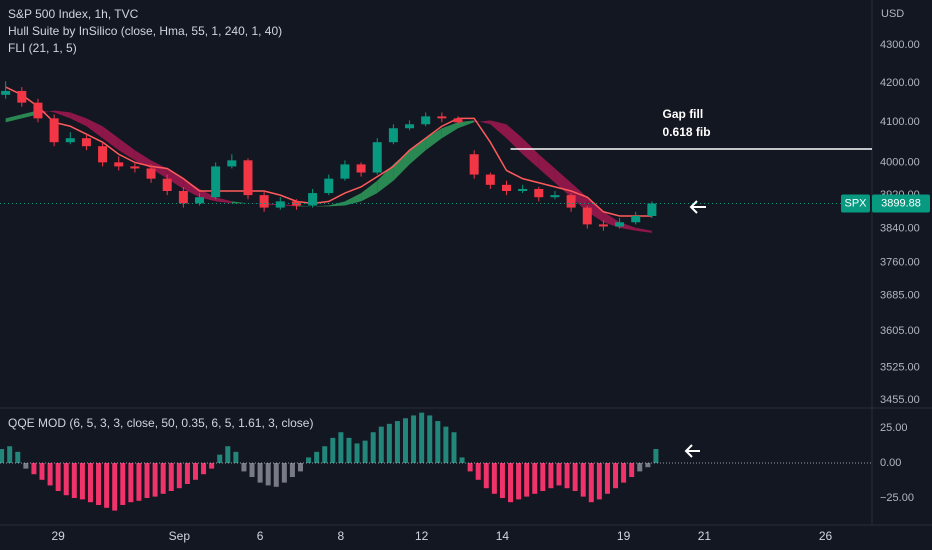 The width and height of the screenshot is (932, 550). Describe the element at coordinates (901, 203) in the screenshot. I see `price-label: 3899.88` at that location.